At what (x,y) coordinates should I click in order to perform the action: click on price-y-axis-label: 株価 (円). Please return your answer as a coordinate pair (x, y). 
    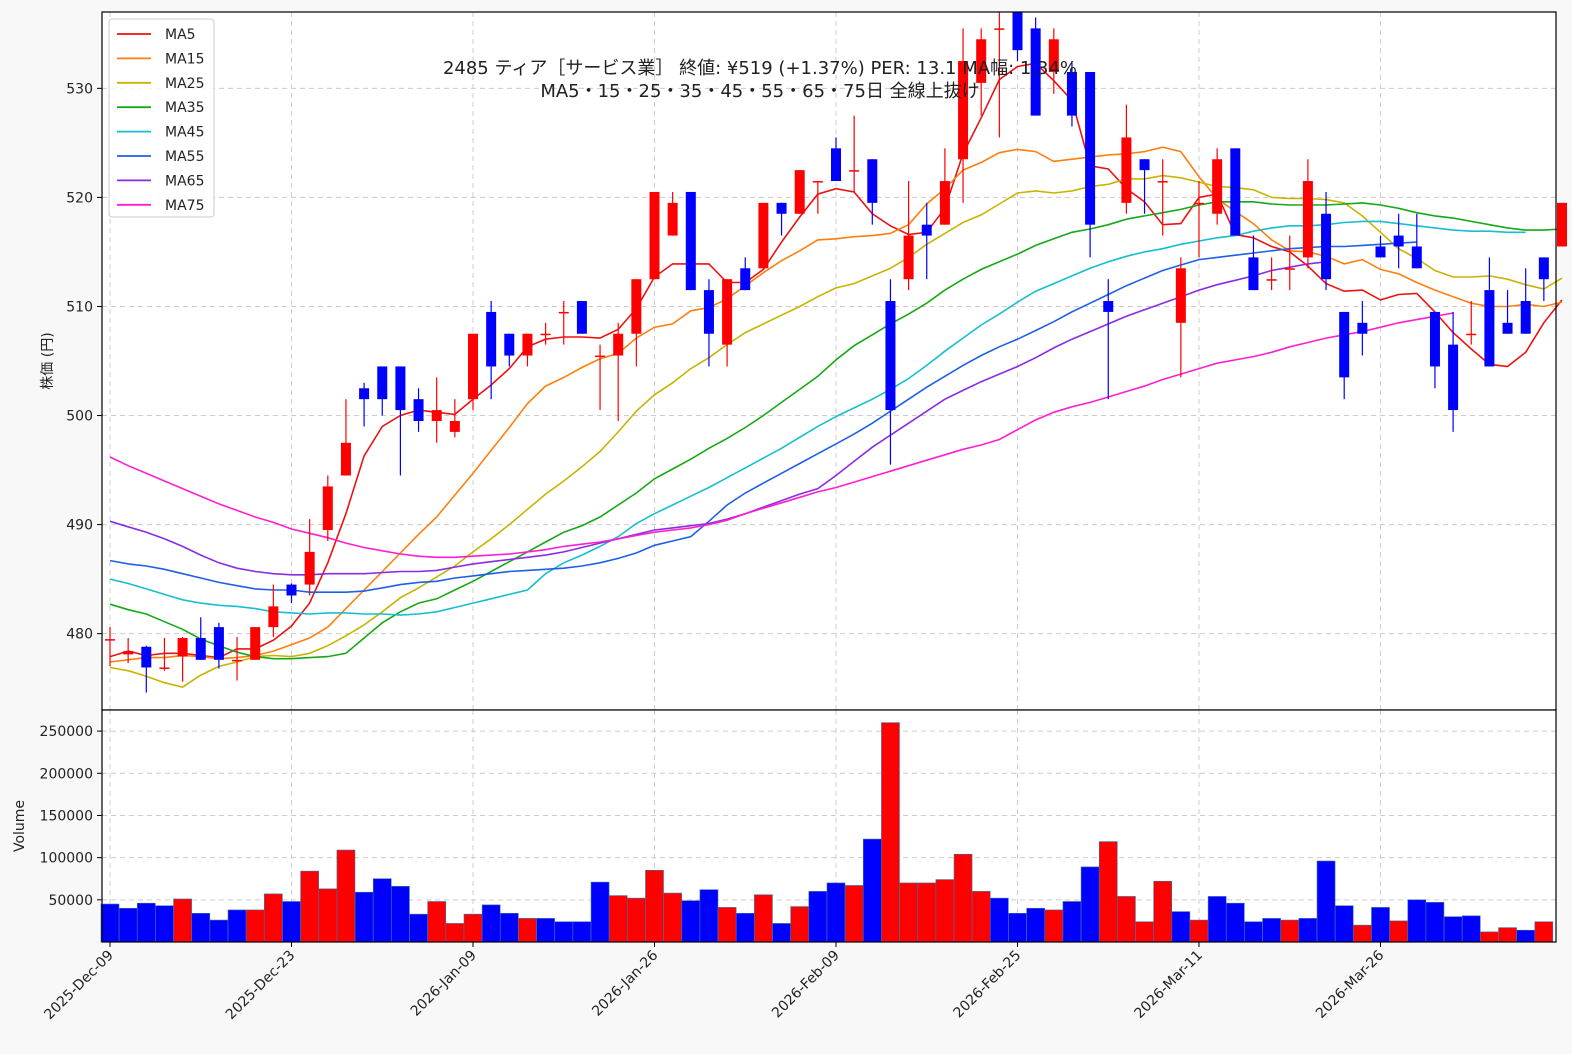
    Looking at the image, I should click on (48, 360).